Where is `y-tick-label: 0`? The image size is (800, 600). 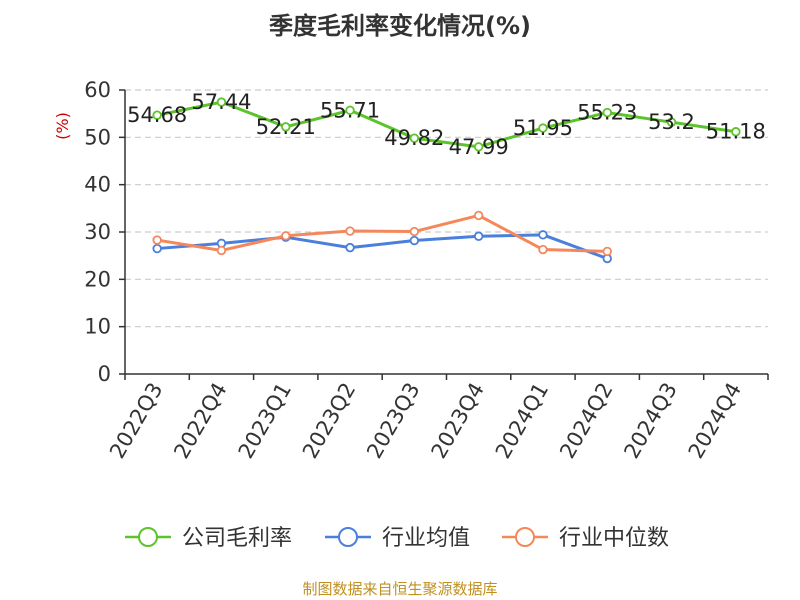 y-tick-label: 0 is located at coordinates (104, 374).